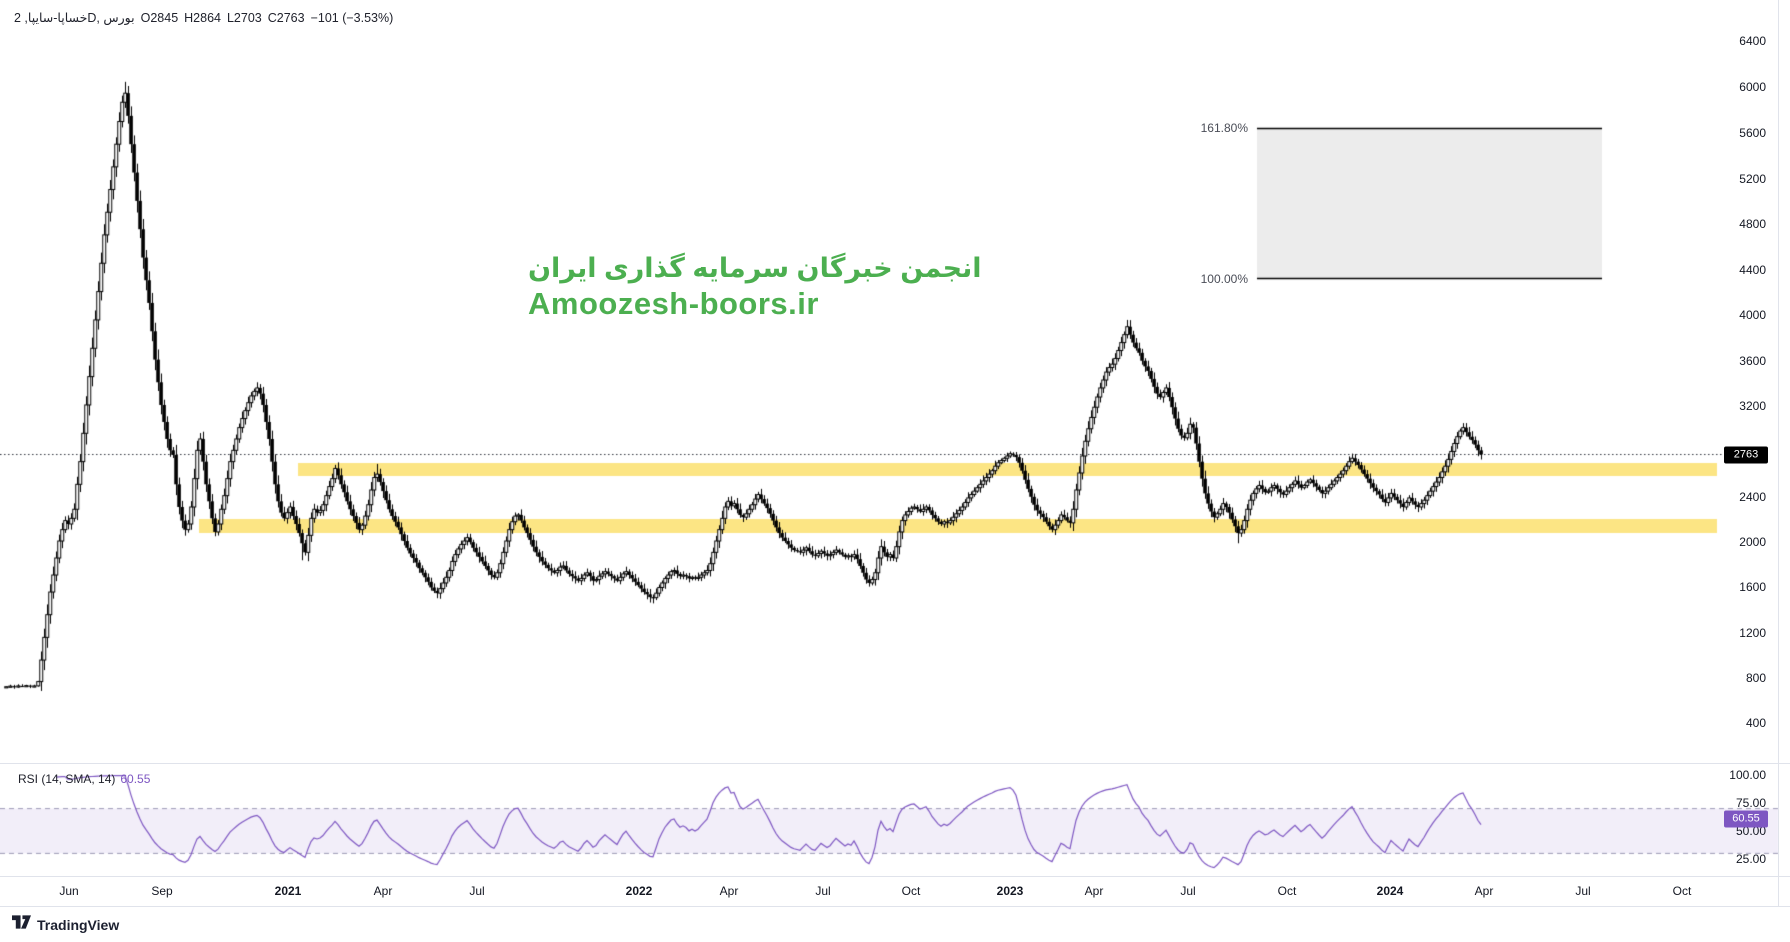 Image resolution: width=1790 pixels, height=942 pixels. What do you see at coordinates (57, 18) in the screenshot?
I see `symbol-name: خساپا-سايپا` at bounding box center [57, 18].